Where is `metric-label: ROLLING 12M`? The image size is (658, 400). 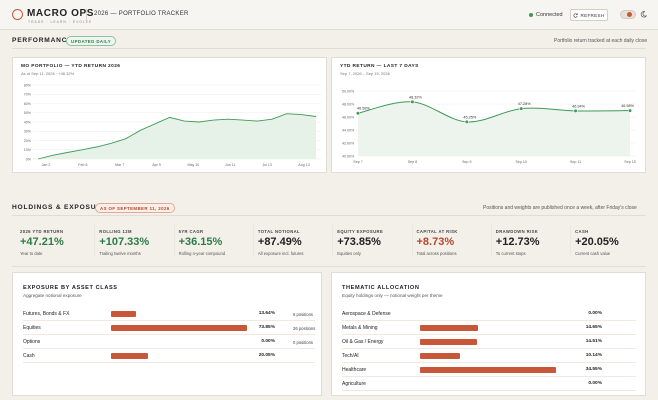 metric-label: ROLLING 12M is located at coordinates (115, 231).